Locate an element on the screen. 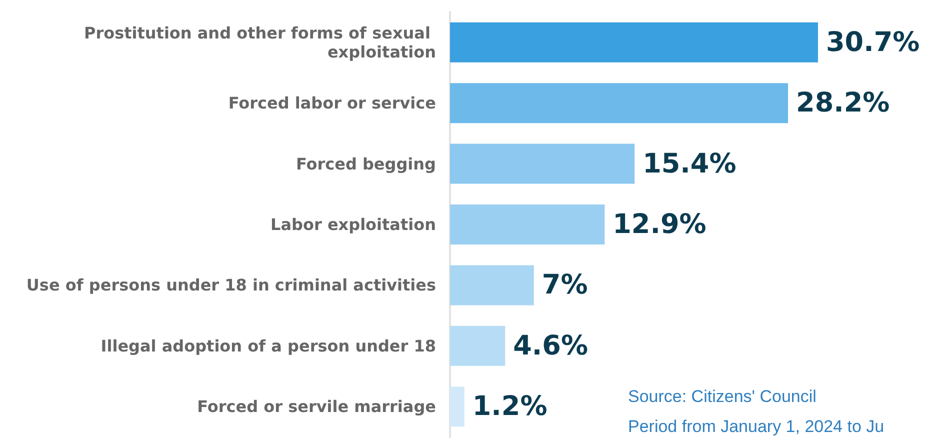 The width and height of the screenshot is (930, 441). data-label: 15.4% is located at coordinates (689, 164).